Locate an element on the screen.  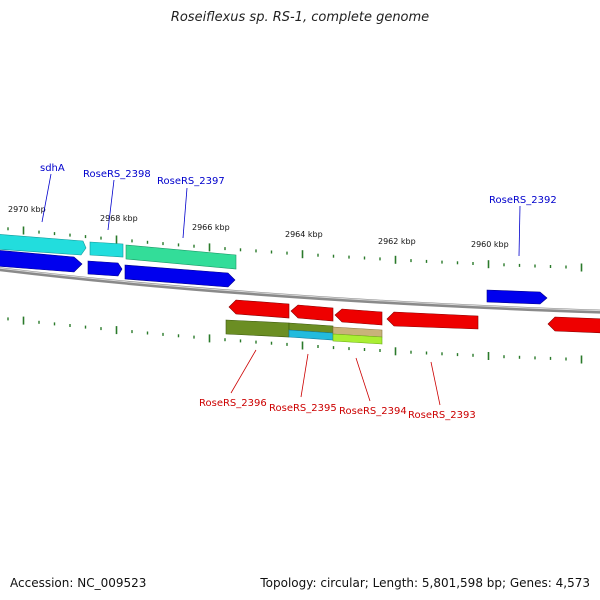
label-RoseRS-2395: RoseRS_2395 is located at coordinates (303, 408).